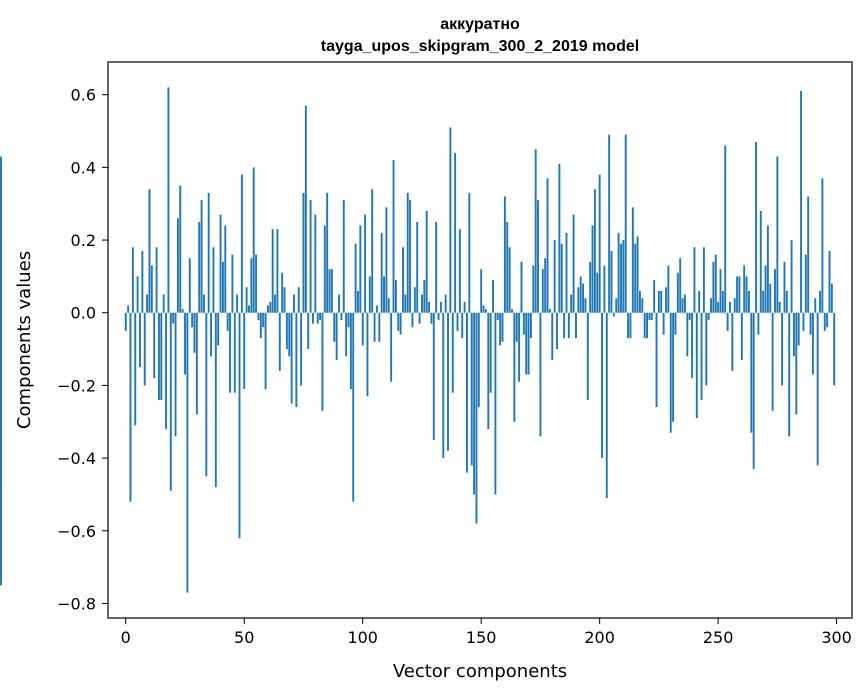 Image resolution: width=867 pixels, height=696 pixels. Describe the element at coordinates (480, 24) in the screenshot. I see `chart-title: аккуратно` at that location.